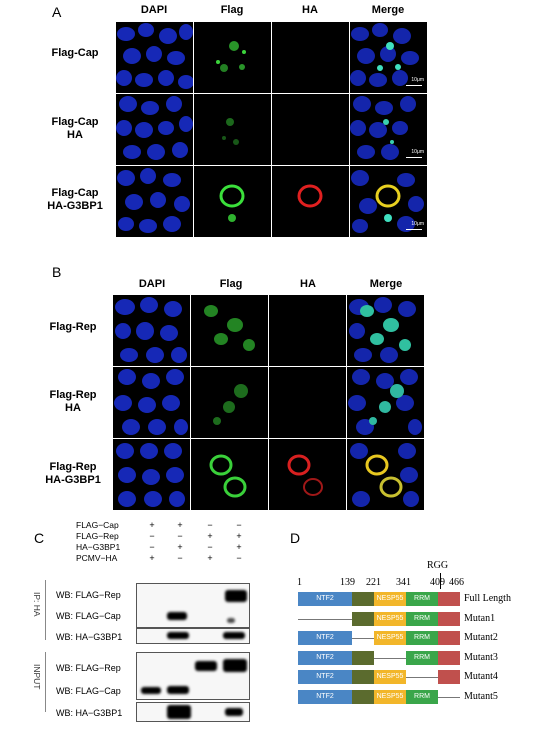 The height and width of the screenshot is (729, 550). I want to click on position-466: 466, so click(456, 582).